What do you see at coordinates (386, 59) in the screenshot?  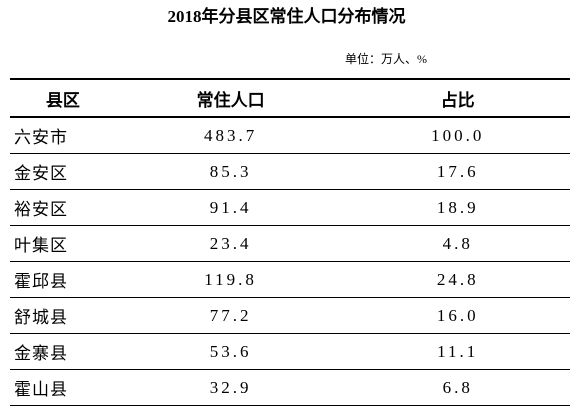 I see `unit-note: 单位：万人、%` at bounding box center [386, 59].